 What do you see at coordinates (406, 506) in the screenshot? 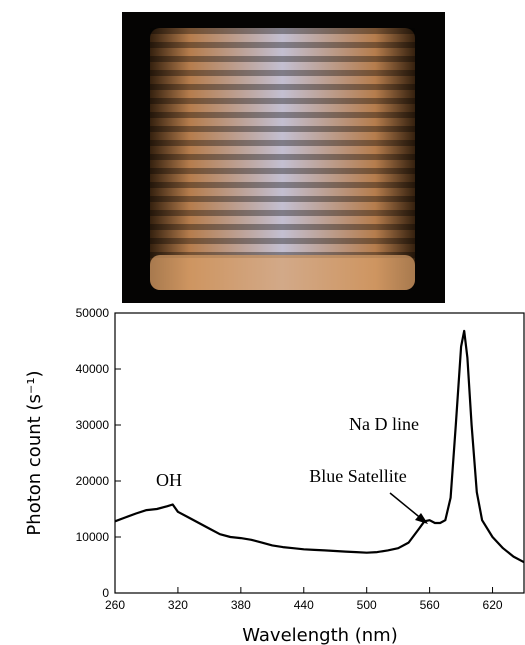
I see `arrow` at bounding box center [406, 506].